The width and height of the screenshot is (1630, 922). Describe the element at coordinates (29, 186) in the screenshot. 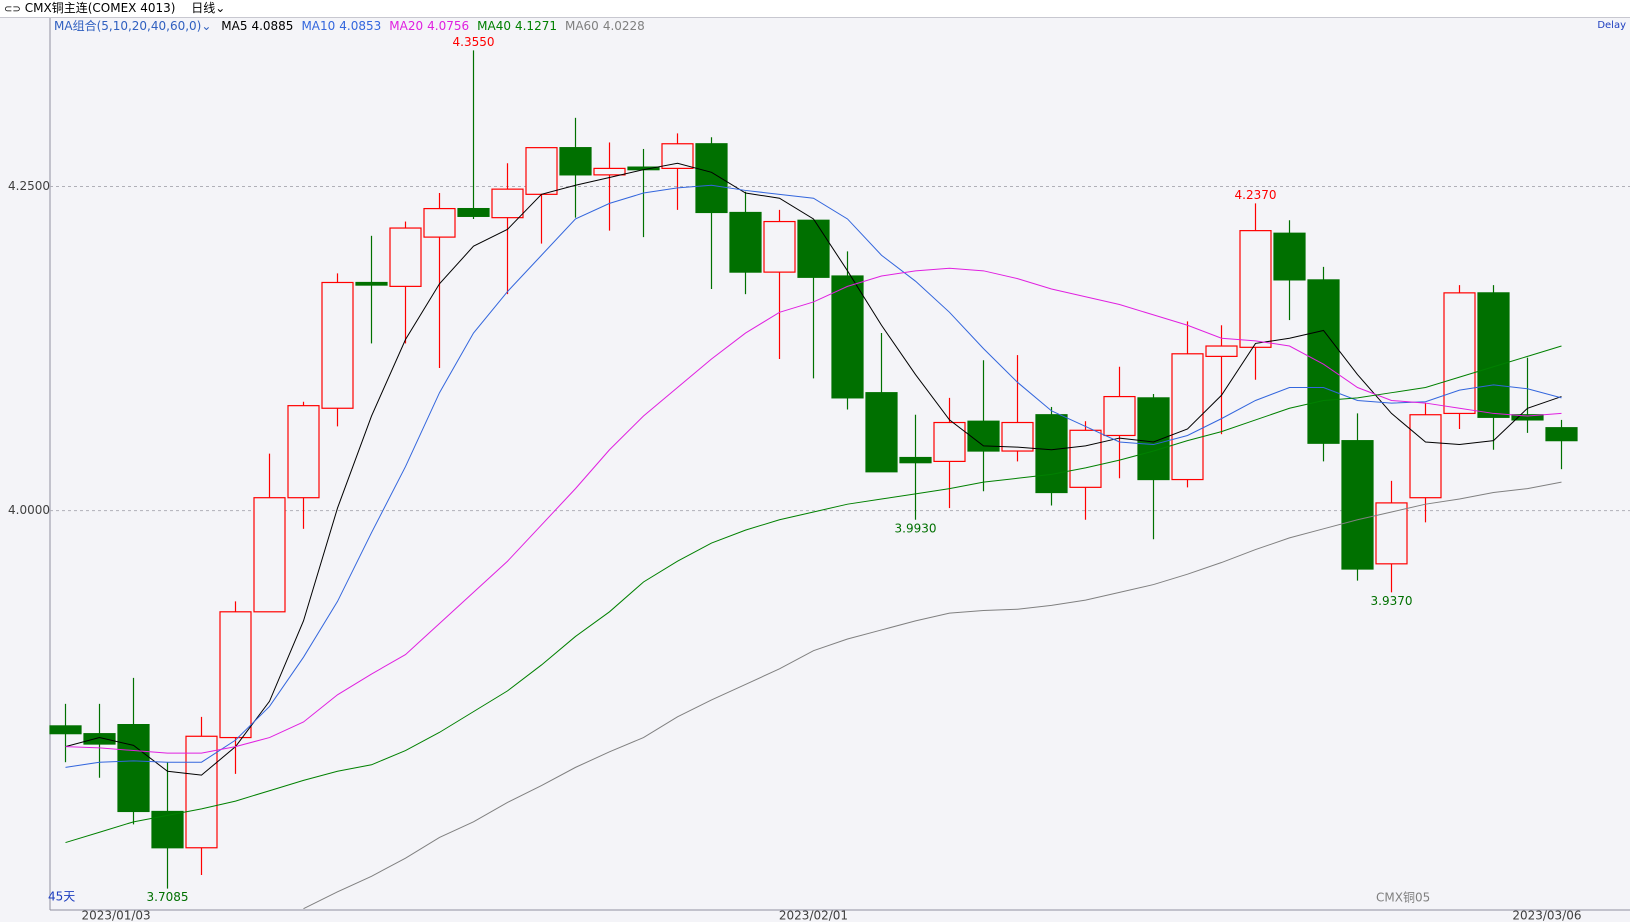

I see `y-tick-label: 4.2500` at that location.